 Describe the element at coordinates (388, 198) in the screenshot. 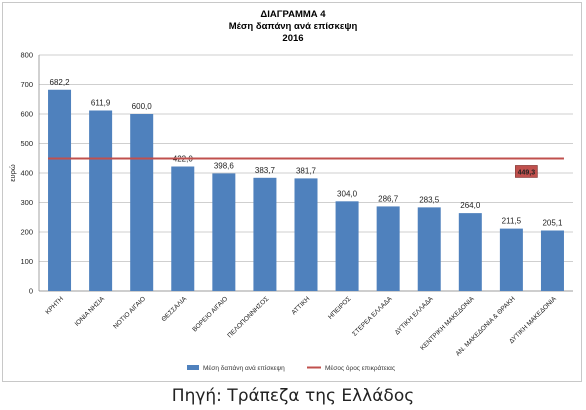

I see `bar-value-label-9: 286,7` at that location.